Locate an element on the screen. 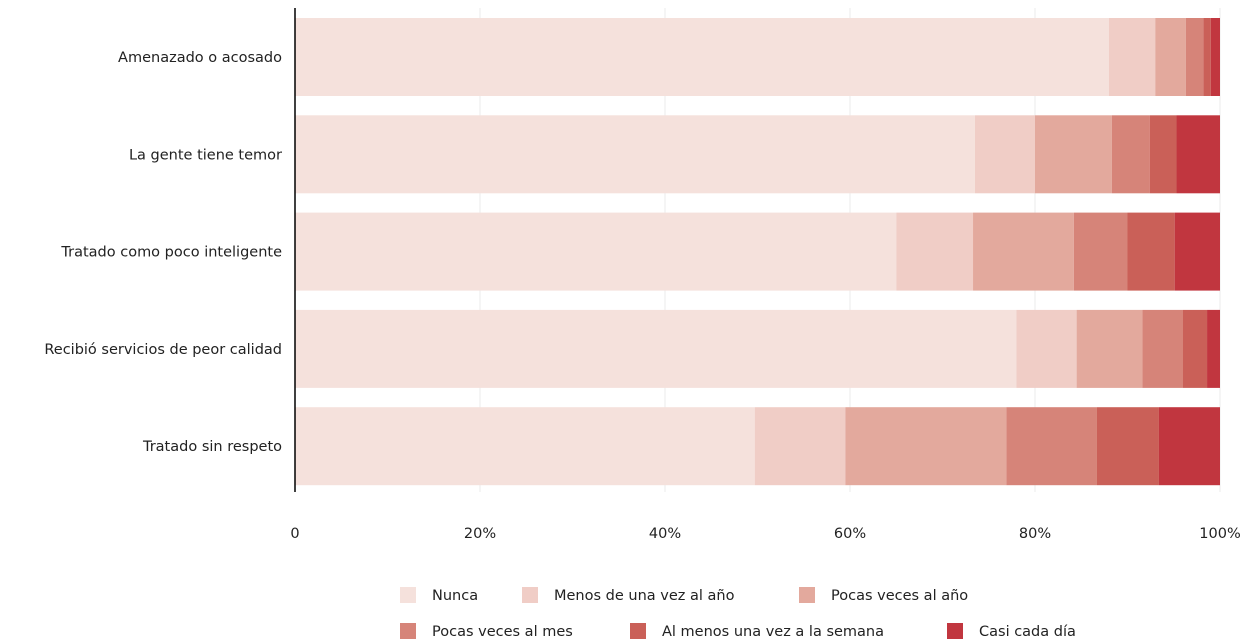  category-label: Tratado sin respeto is located at coordinates (212, 447).